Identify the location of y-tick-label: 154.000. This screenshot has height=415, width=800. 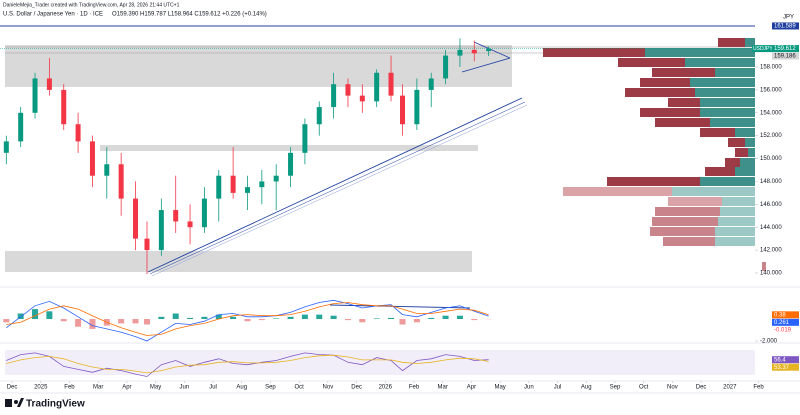
(771, 113).